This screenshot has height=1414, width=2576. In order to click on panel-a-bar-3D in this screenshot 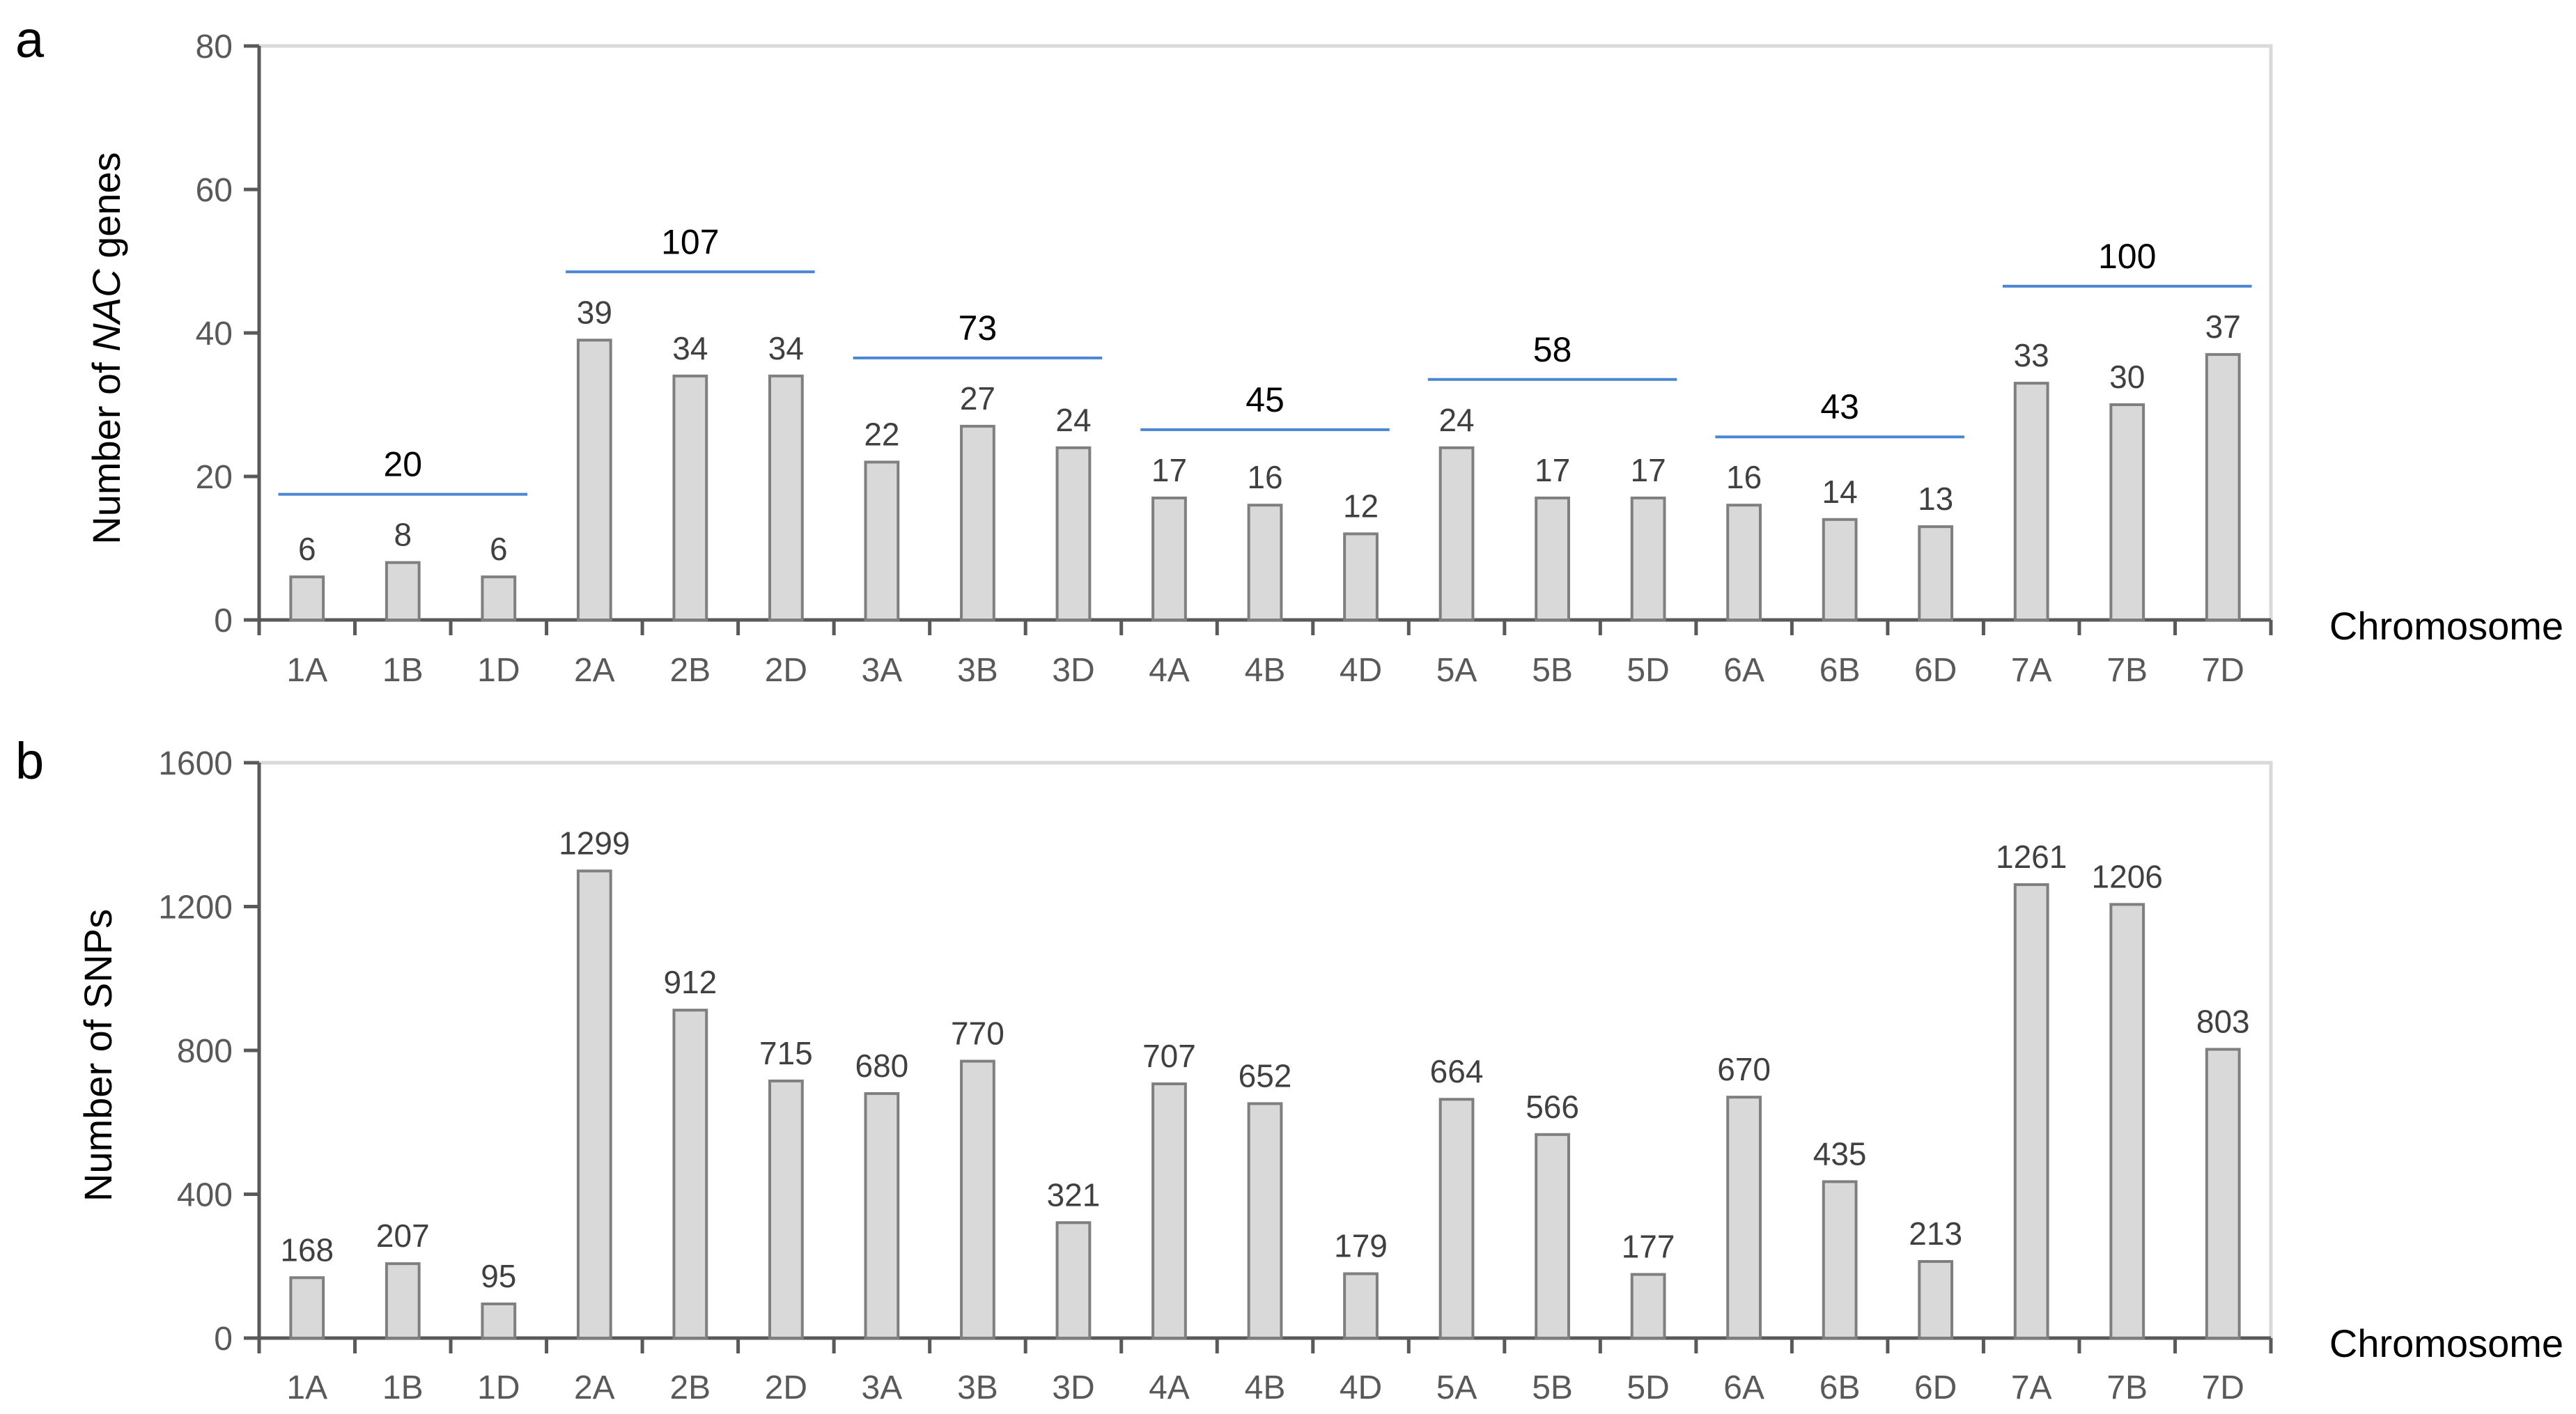, I will do `click(1073, 533)`.